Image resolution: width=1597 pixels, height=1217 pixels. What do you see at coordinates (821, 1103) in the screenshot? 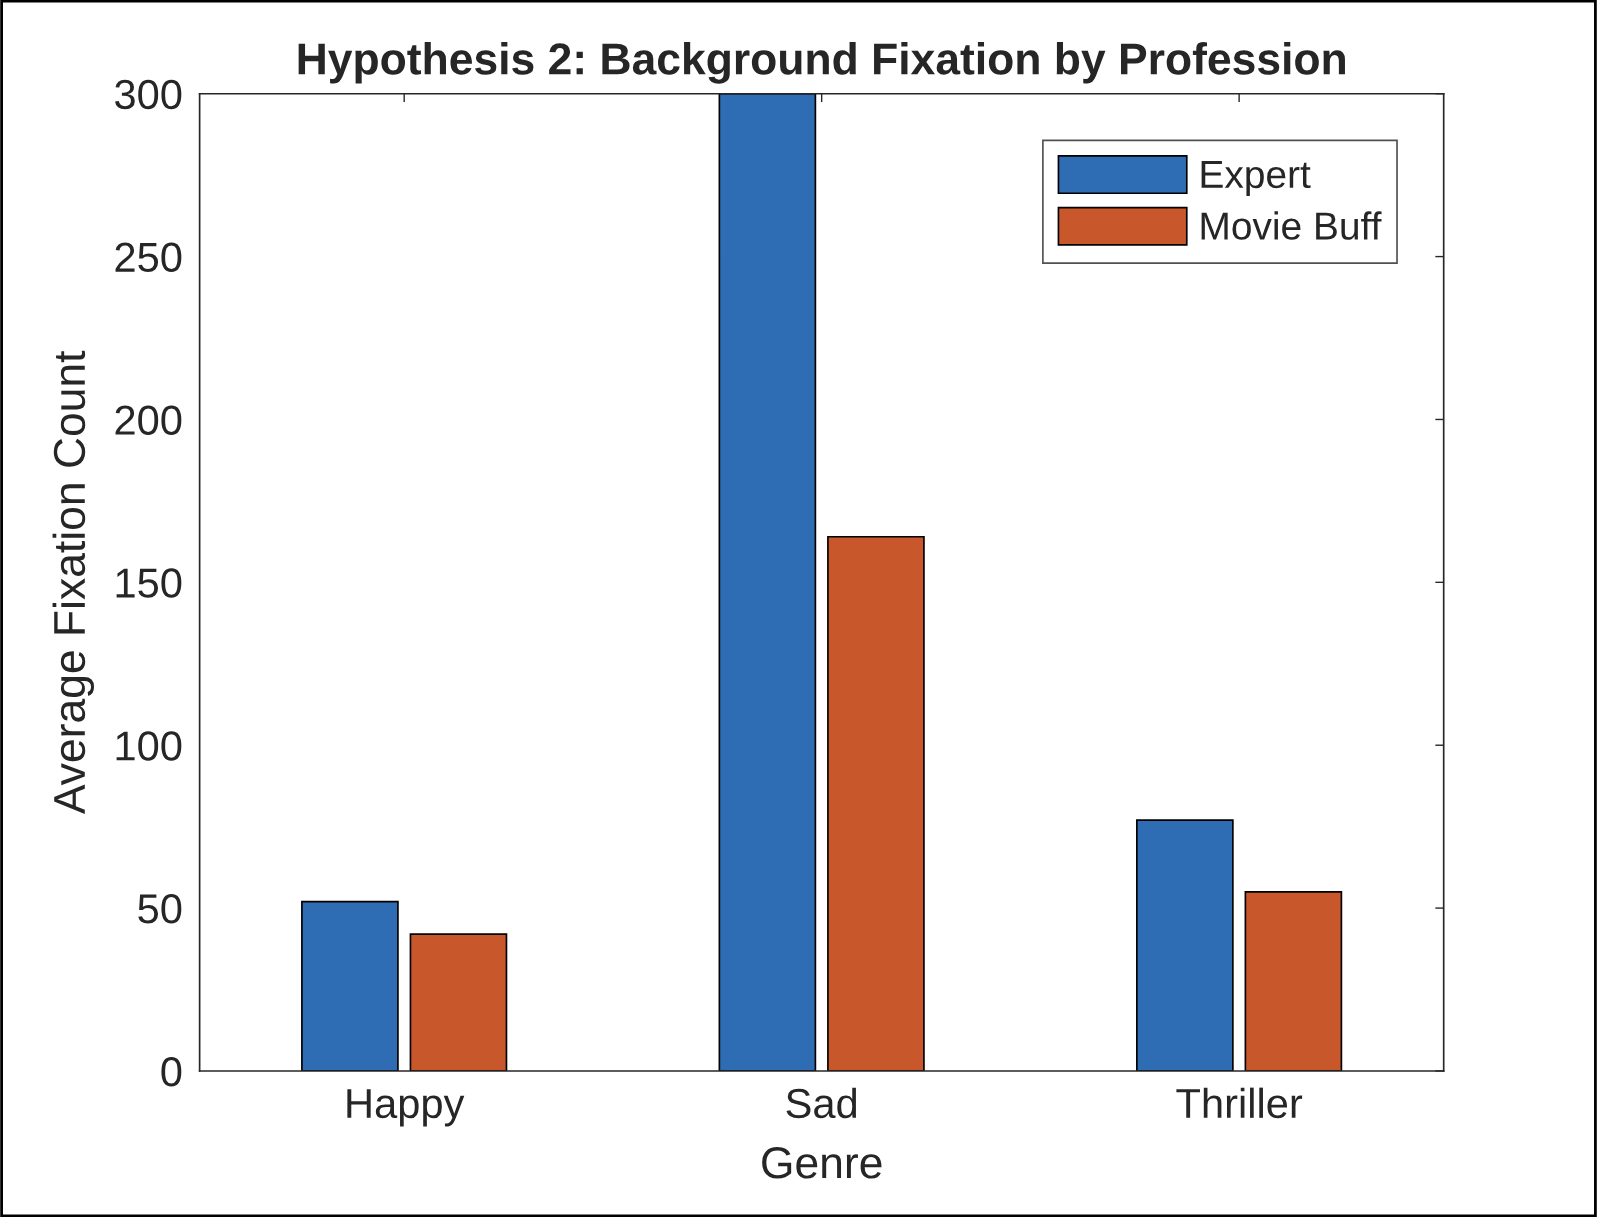
I see `x-tick-label: Sad` at bounding box center [821, 1103].